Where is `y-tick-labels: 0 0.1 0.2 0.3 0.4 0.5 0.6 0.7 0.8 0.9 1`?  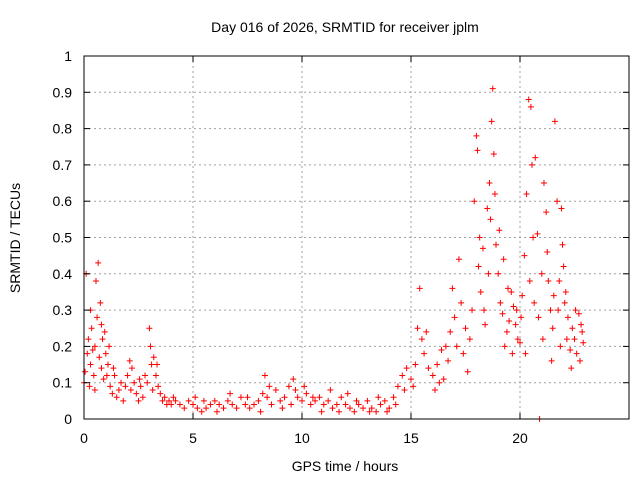 y-tick-labels: 0 0.1 0.2 0.3 0.4 0.5 0.6 0.7 0.8 0.9 1 is located at coordinates (63, 237).